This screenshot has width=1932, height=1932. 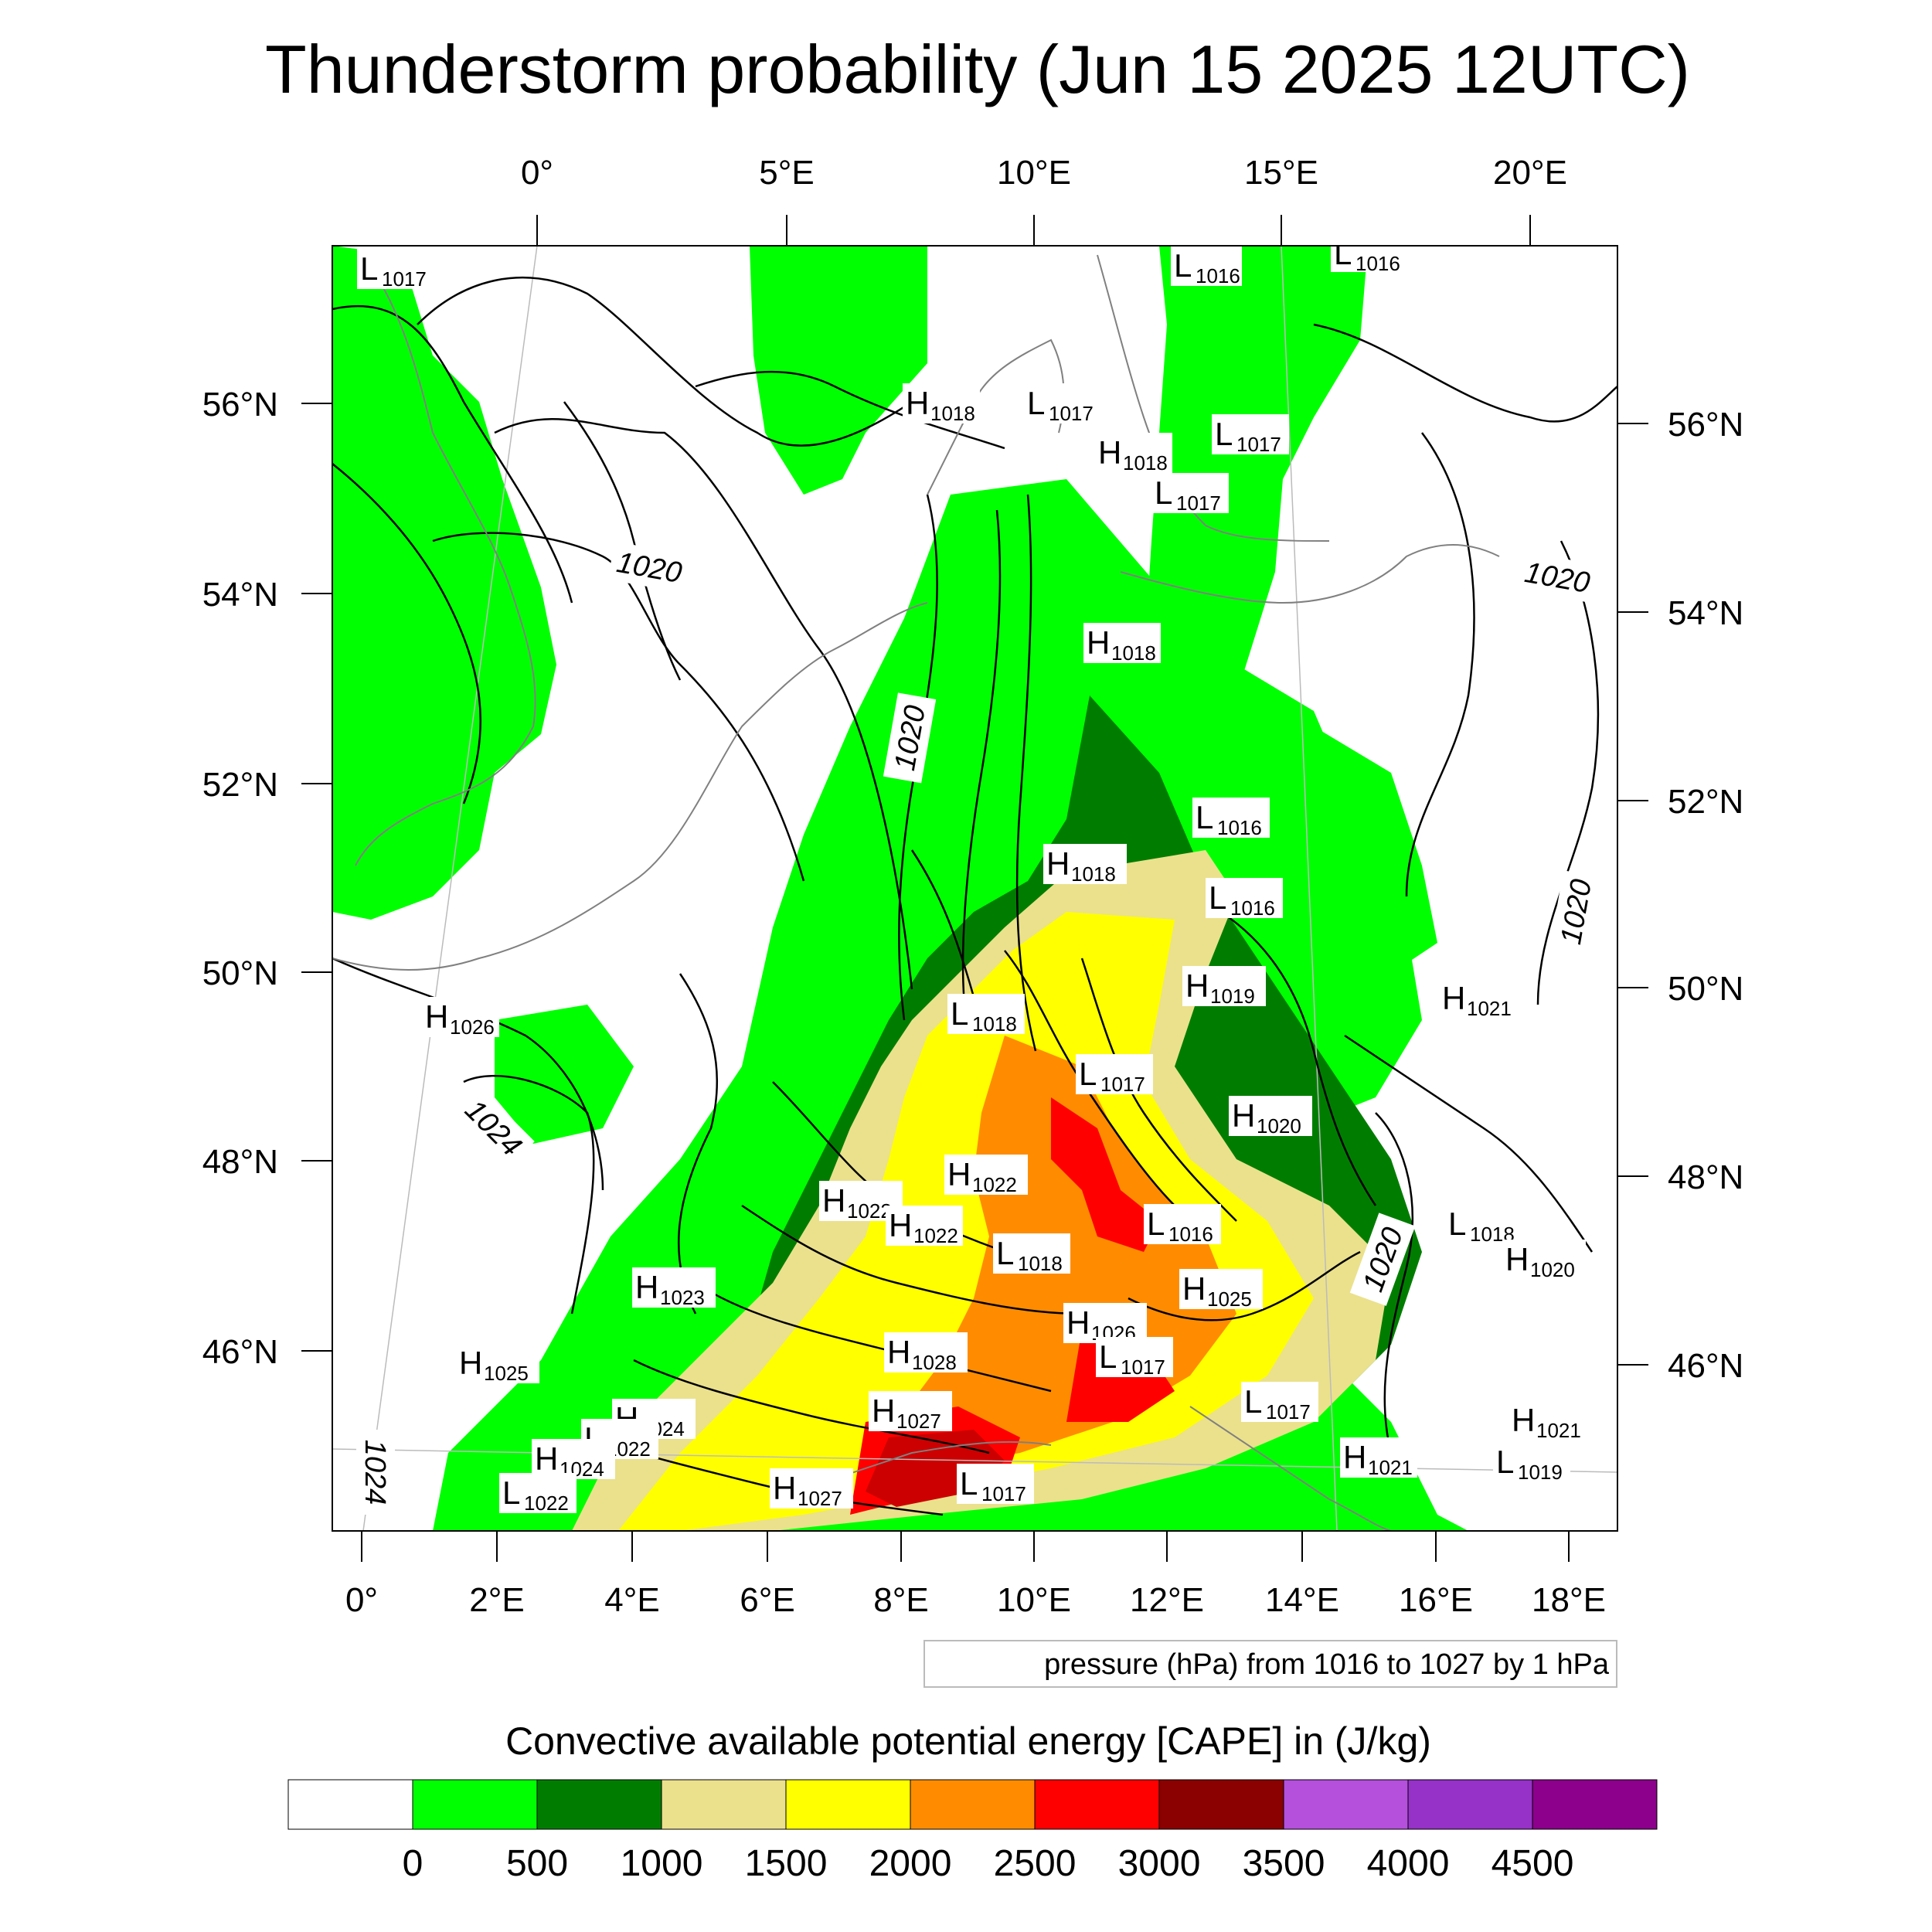 I want to click on pressure-center: H 1028, so click(x=926, y=1353).